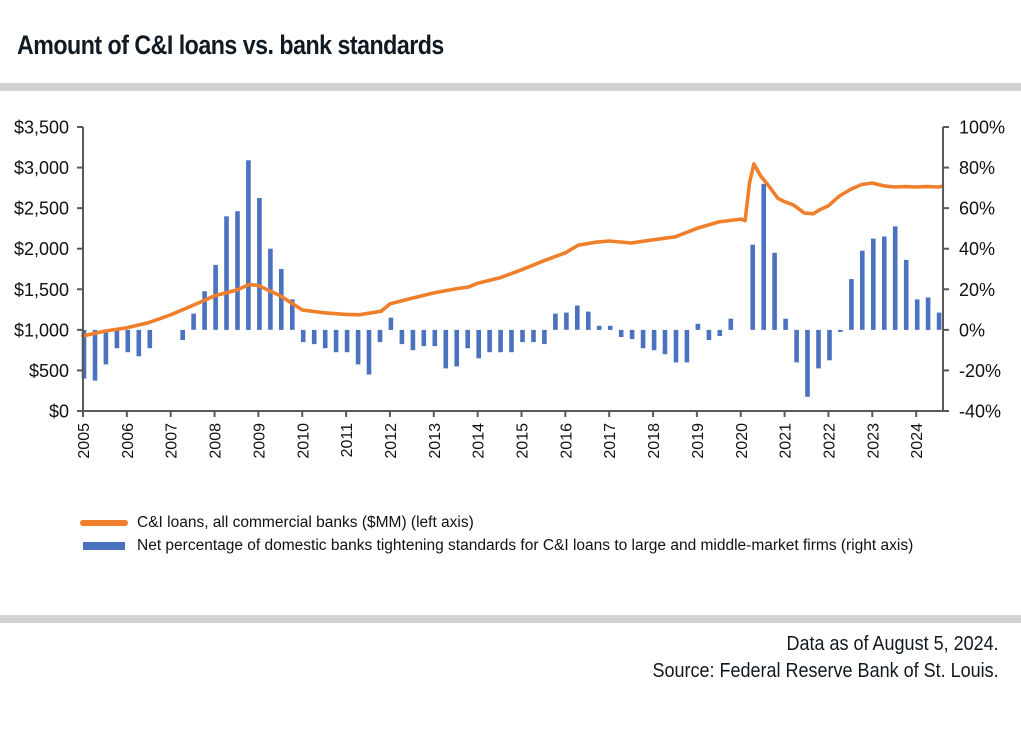 The width and height of the screenshot is (1021, 737). Describe the element at coordinates (41, 209) in the screenshot. I see `left-tick-label: $2,500` at that location.